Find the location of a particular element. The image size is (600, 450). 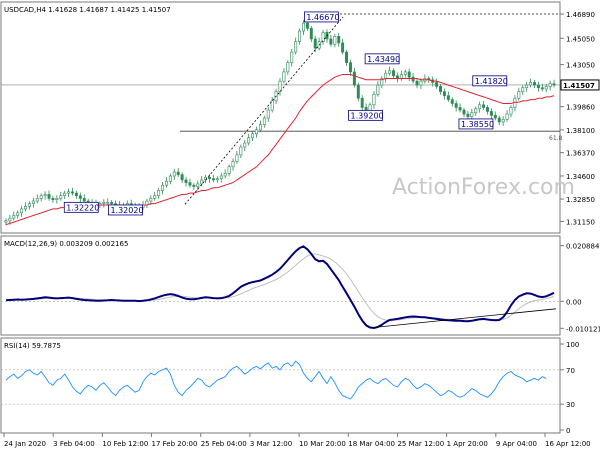

xtick-label: 10 Feb 12:00 is located at coordinates (125, 444).